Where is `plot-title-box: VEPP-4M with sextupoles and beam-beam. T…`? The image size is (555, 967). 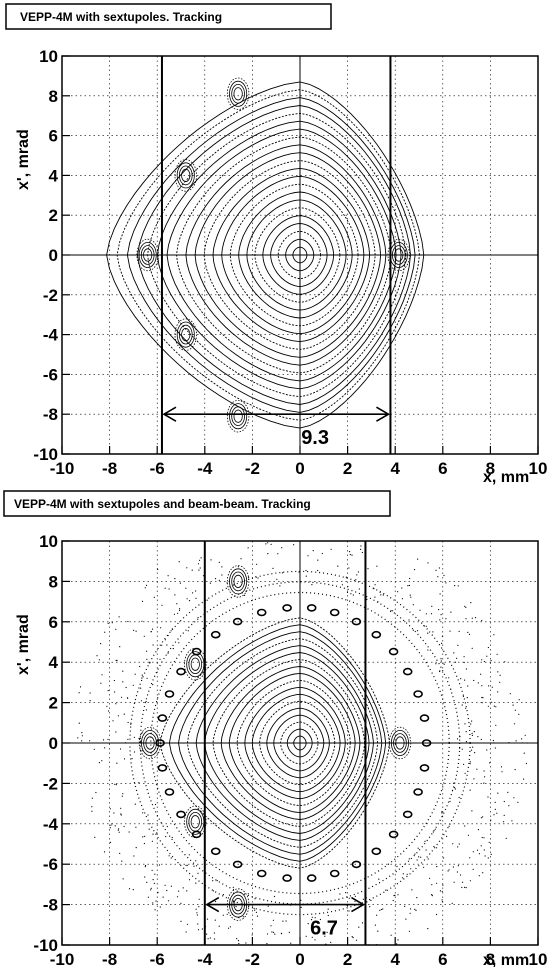
plot-title-box: VEPP-4M with sextupoles and beam-beam. T… is located at coordinates (197, 503).